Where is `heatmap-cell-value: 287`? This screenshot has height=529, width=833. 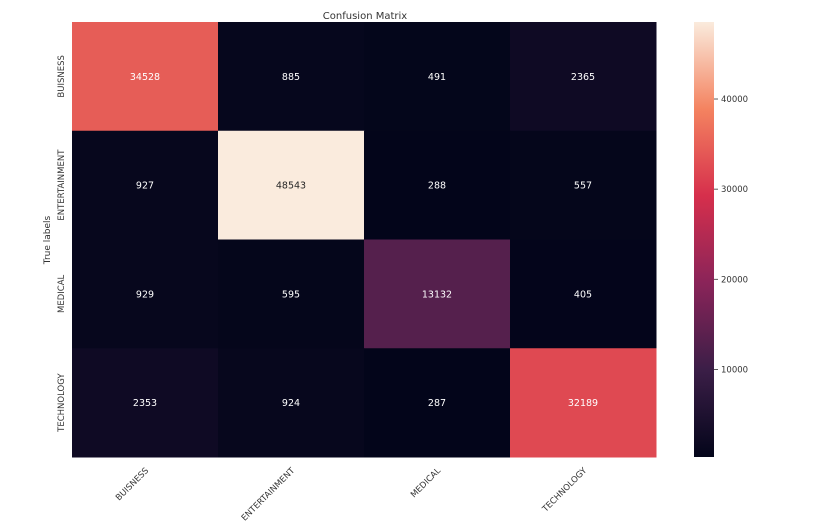
heatmap-cell-value: 287 is located at coordinates (437, 403).